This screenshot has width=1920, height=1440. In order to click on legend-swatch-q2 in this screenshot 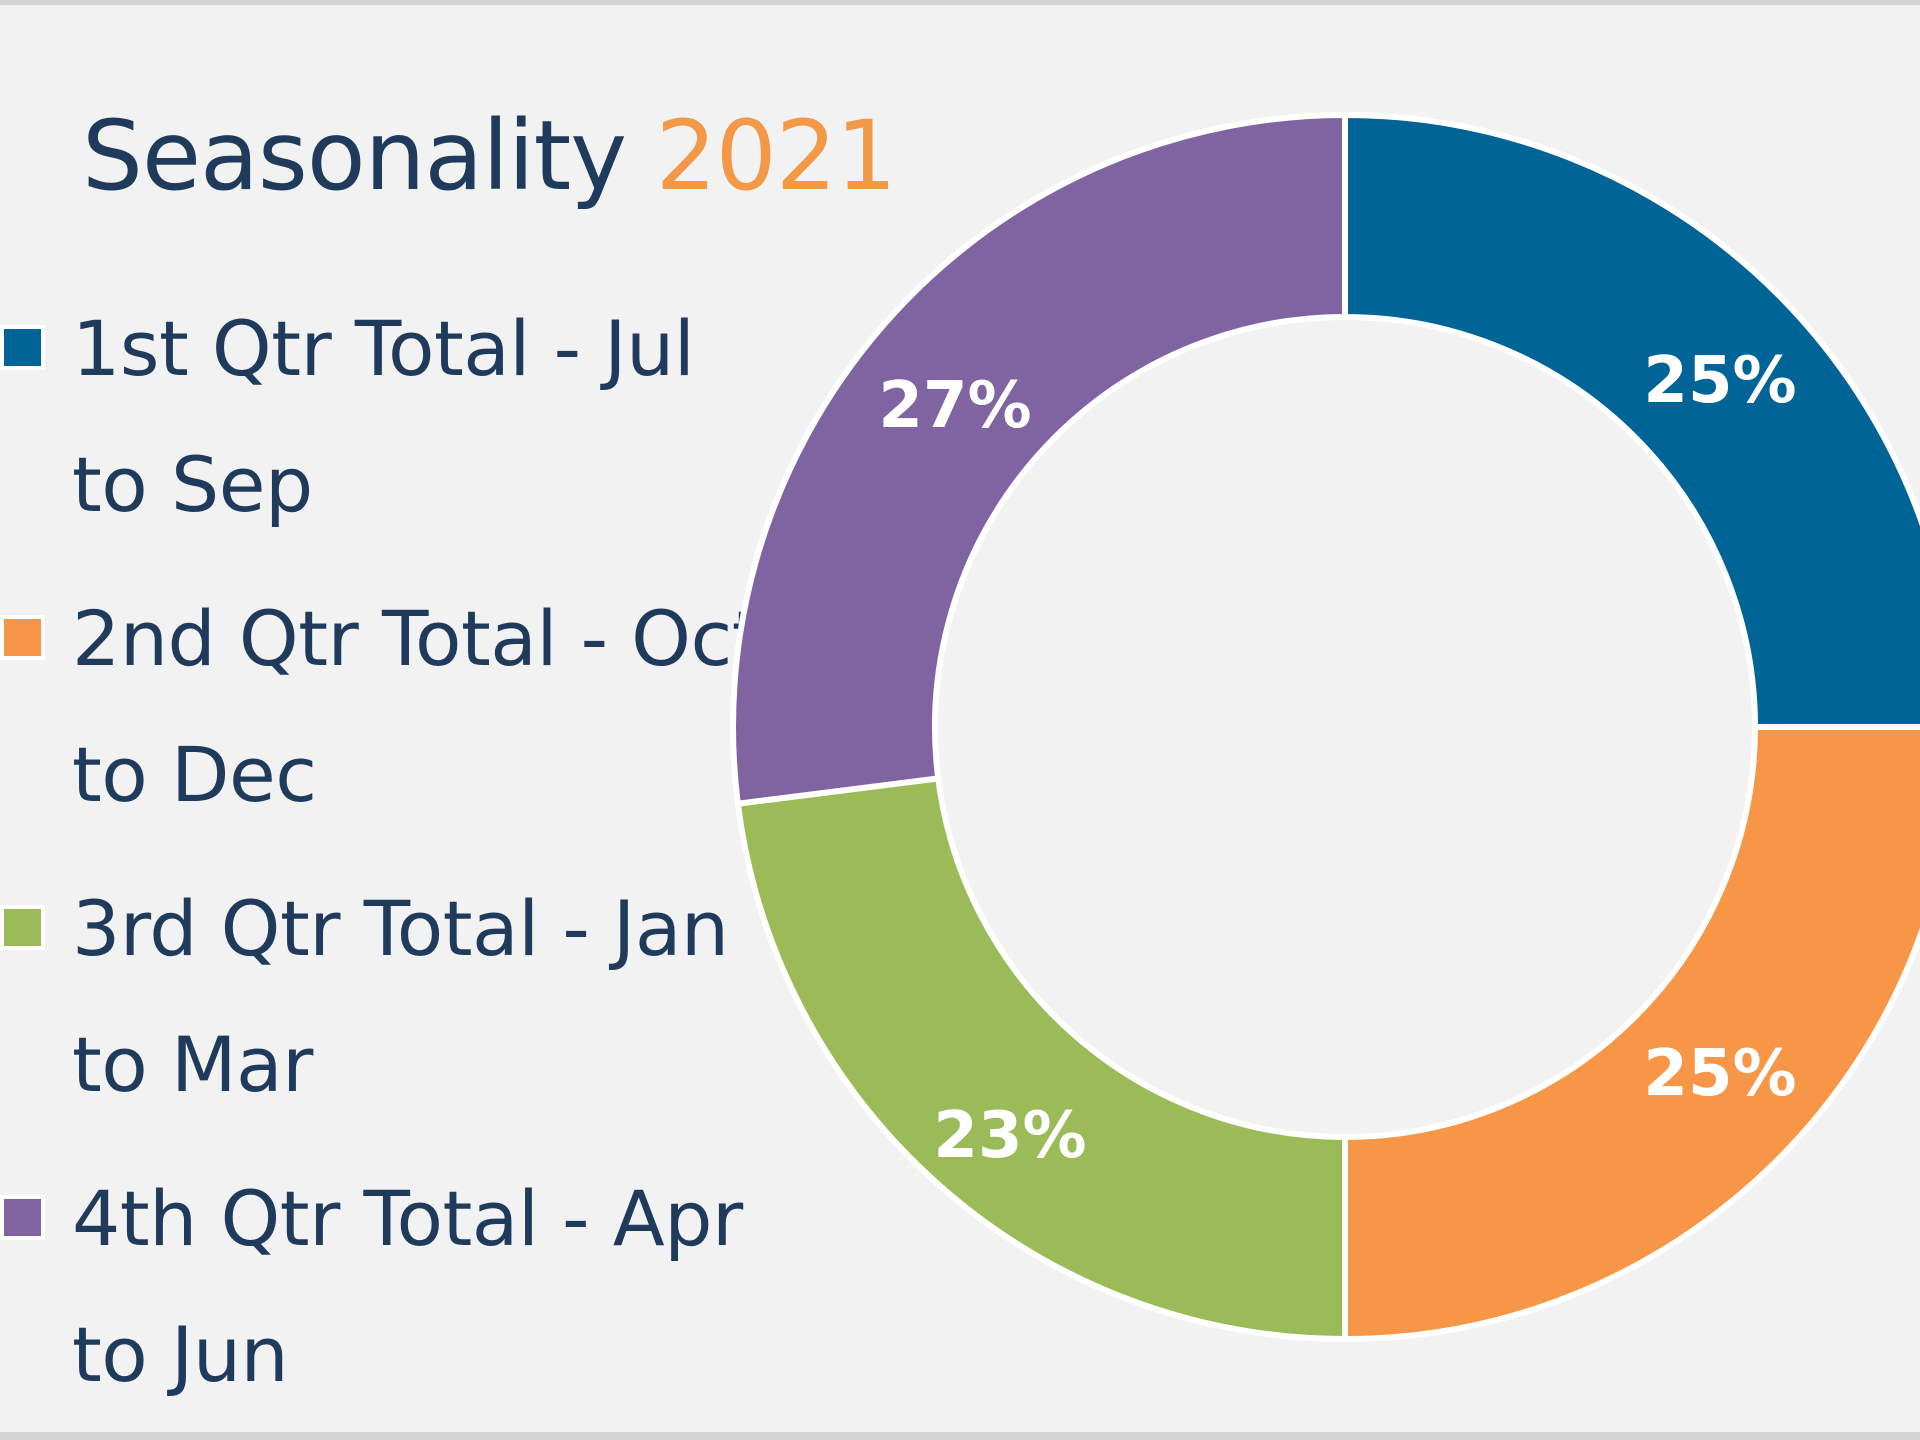, I will do `click(22, 637)`.